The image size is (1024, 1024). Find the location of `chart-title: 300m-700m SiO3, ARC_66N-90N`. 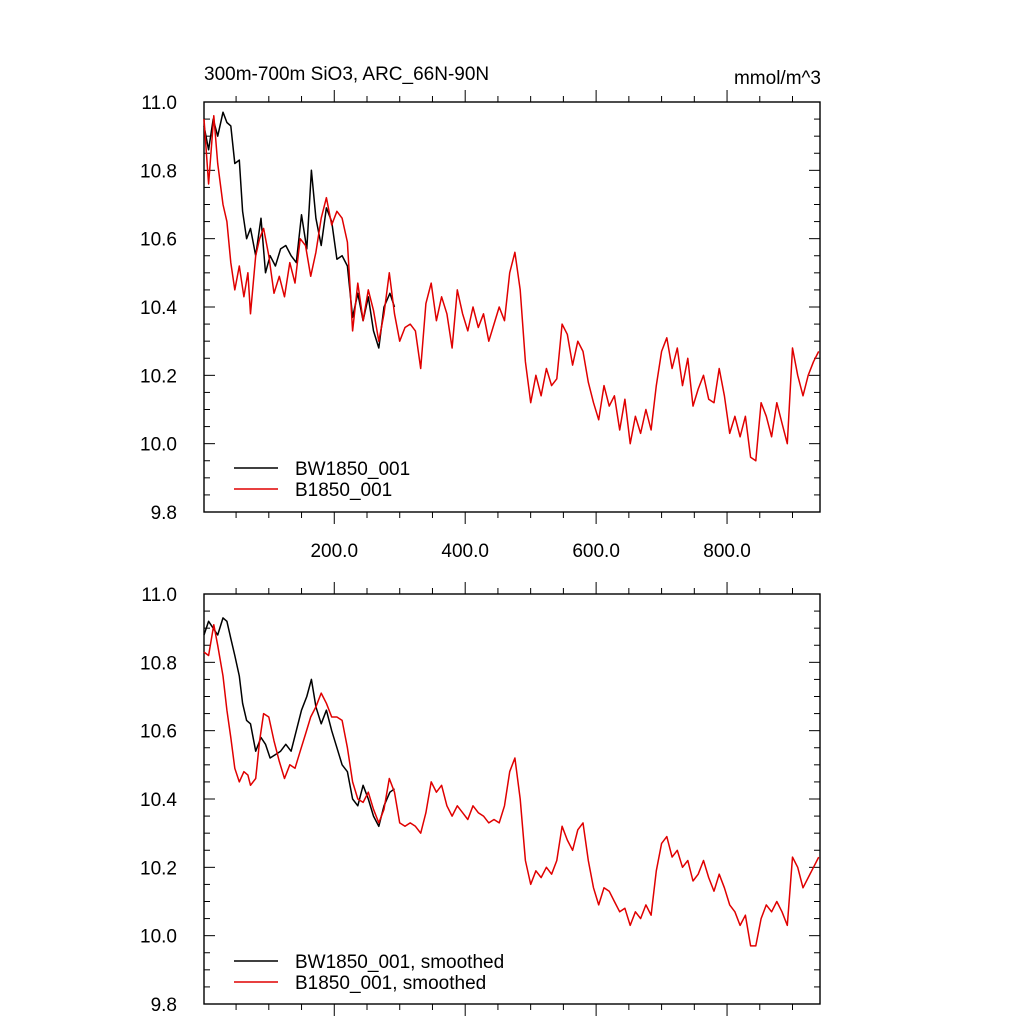

chart-title: 300m-700m SiO3, ARC_66N-90N is located at coordinates (347, 74).